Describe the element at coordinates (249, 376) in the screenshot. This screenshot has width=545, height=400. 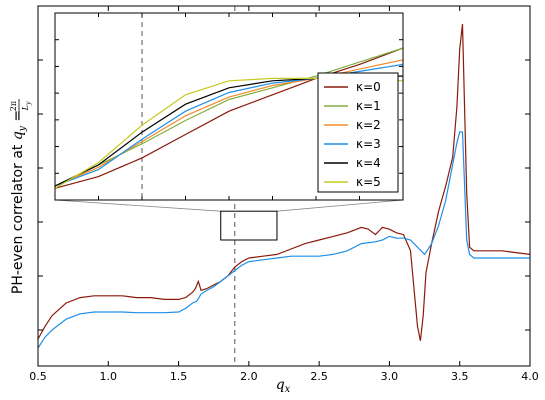
I see `x-tick-label: 2.0` at that location.